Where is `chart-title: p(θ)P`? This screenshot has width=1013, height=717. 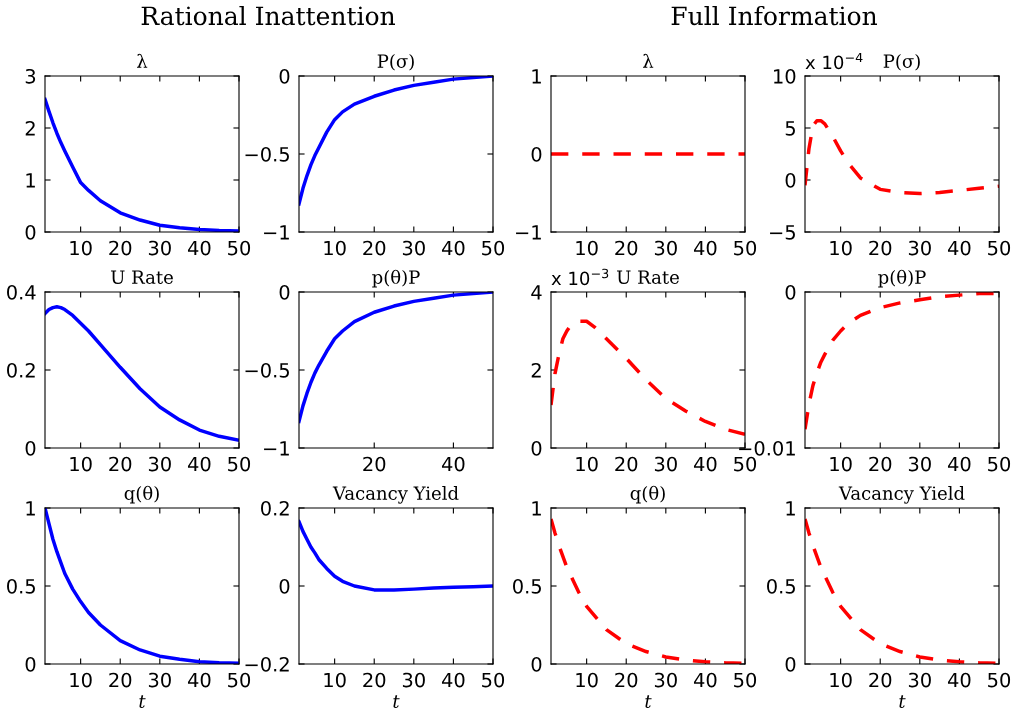 chart-title: p(θ)P is located at coordinates (396, 278).